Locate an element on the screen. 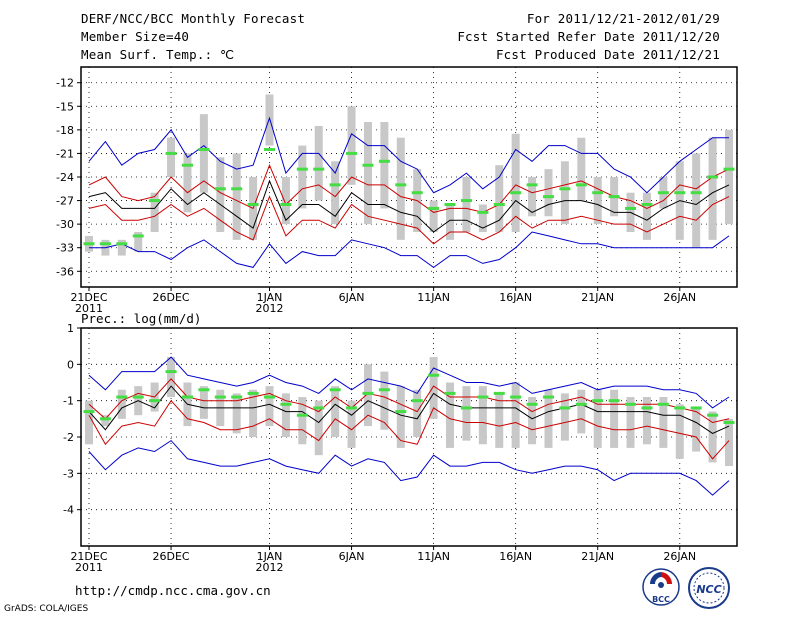 The width and height of the screenshot is (800, 618). y-tick-label: -15 is located at coordinates (65, 106).